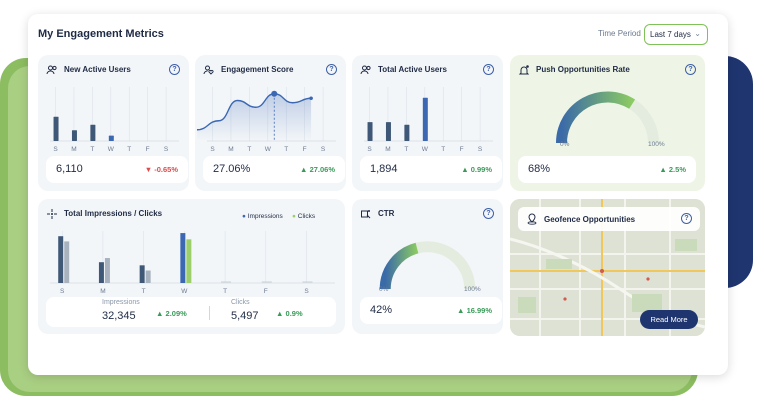  I want to click on legend-label: Clicks, so click(306, 216).